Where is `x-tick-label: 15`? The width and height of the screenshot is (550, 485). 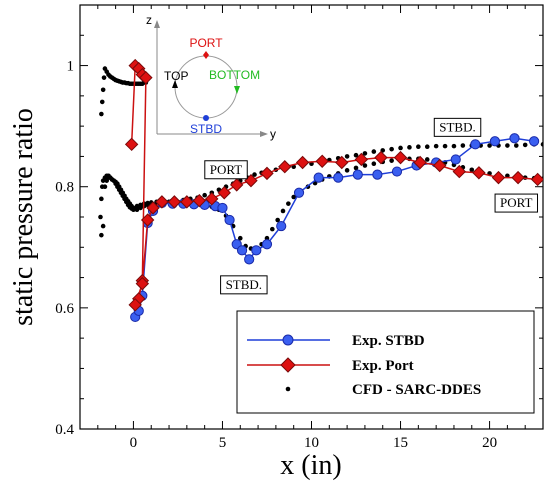 x-tick-label: 15 is located at coordinates (400, 443).